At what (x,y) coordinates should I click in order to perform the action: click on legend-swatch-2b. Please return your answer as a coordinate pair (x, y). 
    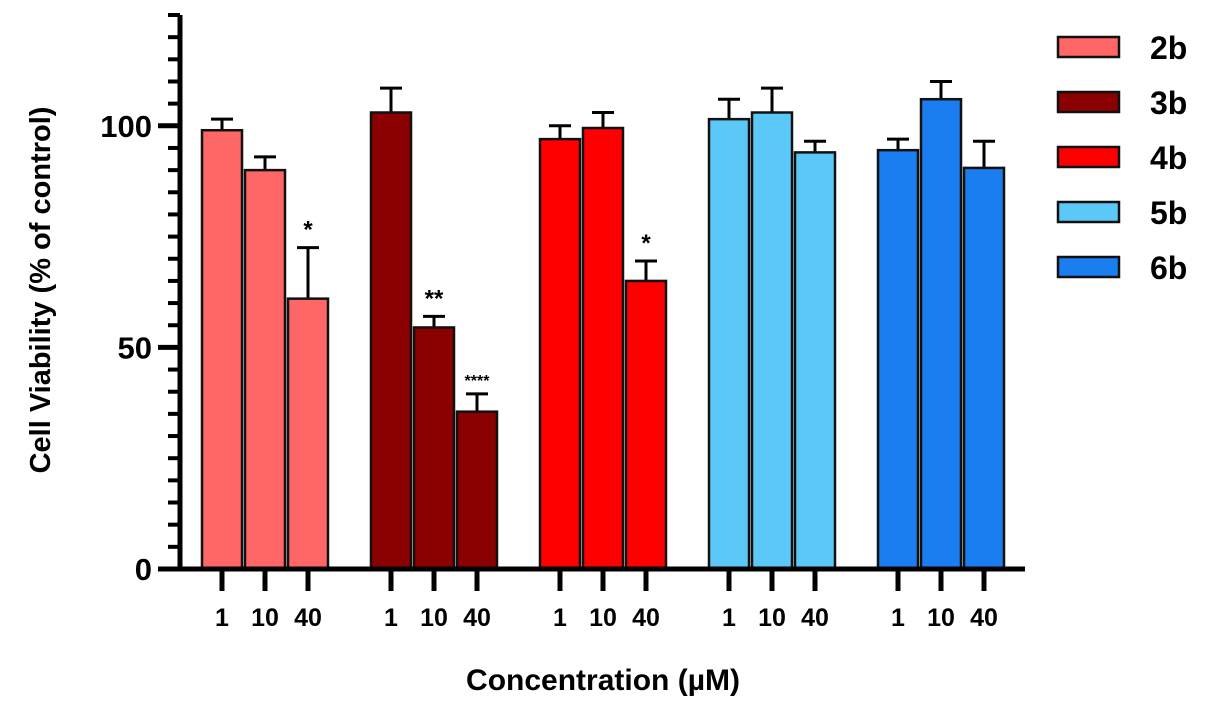
    Looking at the image, I should click on (1088, 47).